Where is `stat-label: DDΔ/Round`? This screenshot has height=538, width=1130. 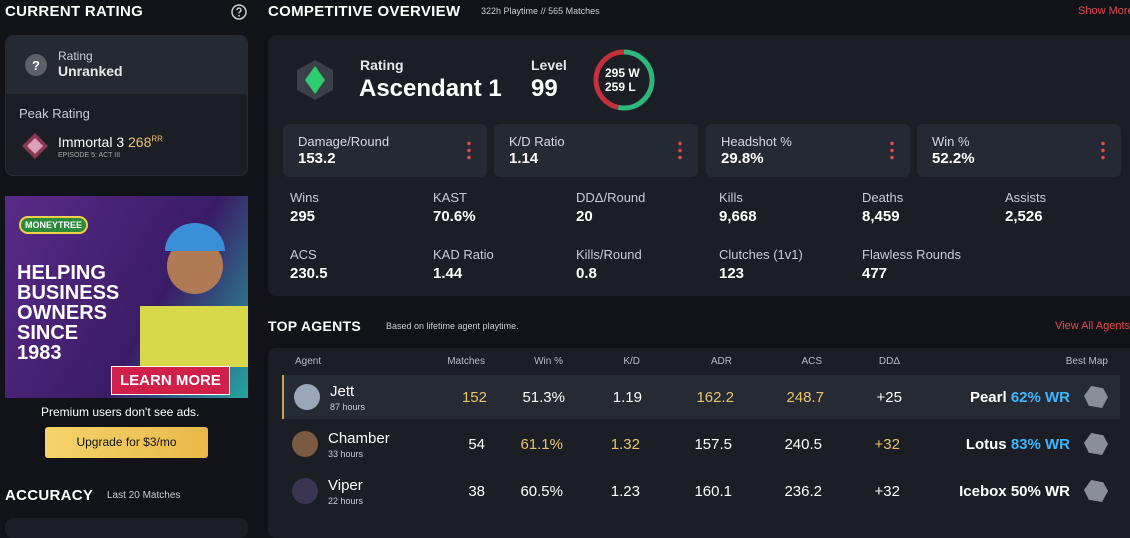
stat-label: DDΔ/Round is located at coordinates (611, 197).